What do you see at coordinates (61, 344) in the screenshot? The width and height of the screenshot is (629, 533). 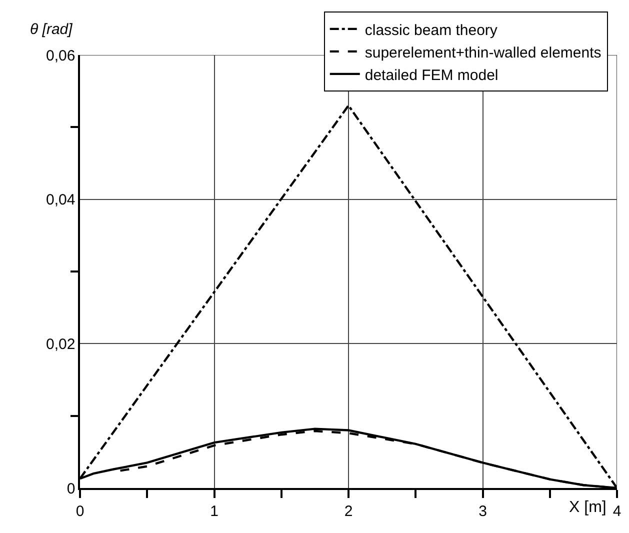 I see `y-tick-label: 0,02` at bounding box center [61, 344].